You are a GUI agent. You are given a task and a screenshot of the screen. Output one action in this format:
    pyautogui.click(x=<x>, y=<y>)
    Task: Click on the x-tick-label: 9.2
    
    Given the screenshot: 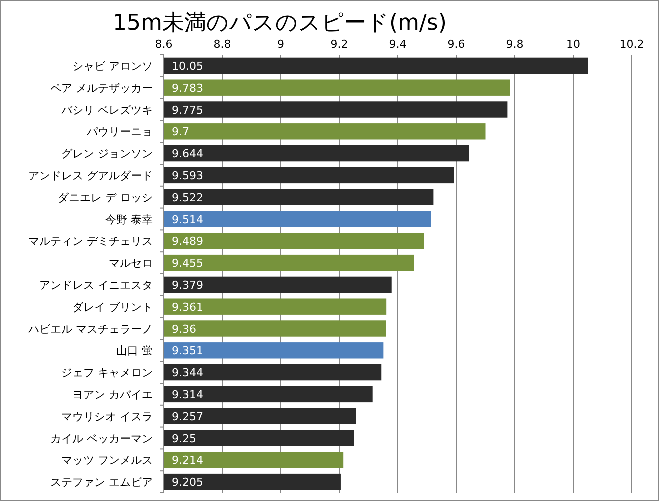 What is the action you would take?
    pyautogui.click(x=339, y=44)
    